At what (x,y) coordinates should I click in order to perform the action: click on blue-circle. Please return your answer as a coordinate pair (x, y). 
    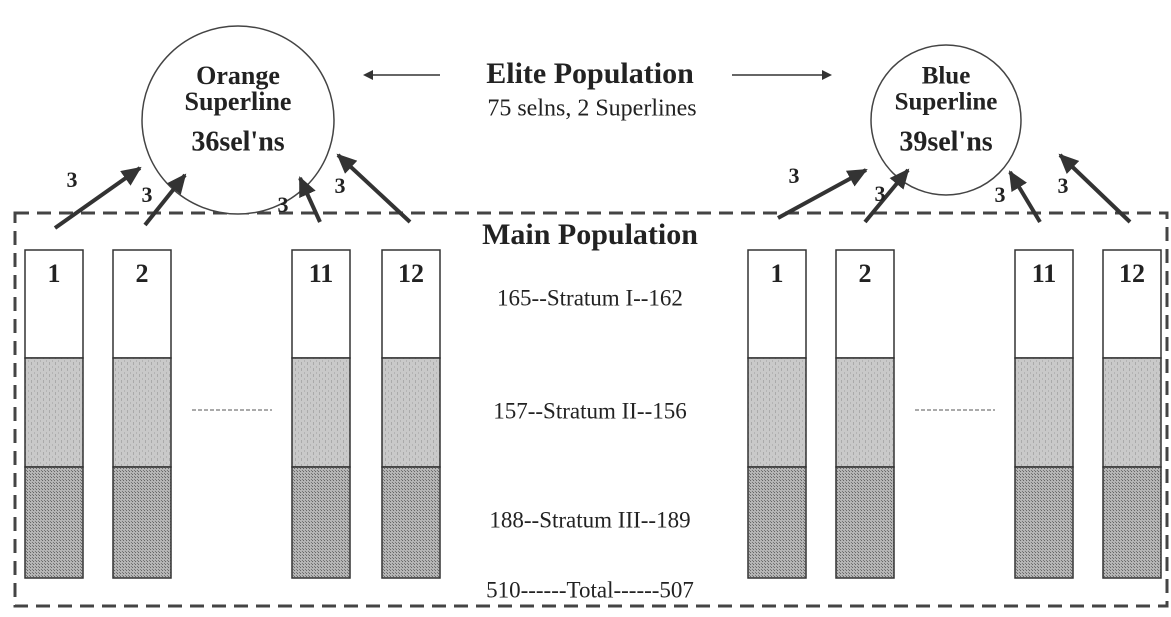
    Looking at the image, I should click on (946, 120).